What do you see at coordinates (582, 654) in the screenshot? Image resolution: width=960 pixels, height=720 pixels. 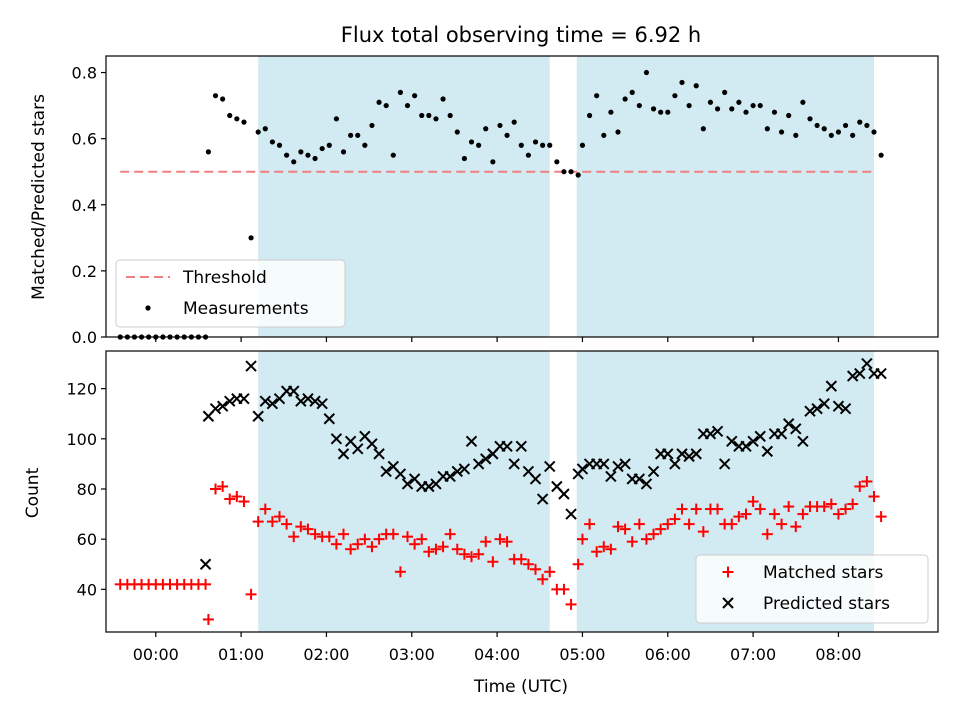 I see `x-tick-label: 05:00` at bounding box center [582, 654].